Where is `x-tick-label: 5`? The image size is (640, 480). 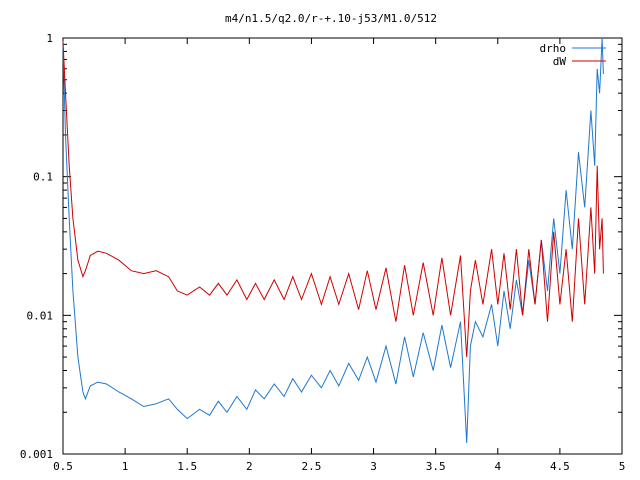
x-tick-label: 5 is located at coordinates (622, 466).